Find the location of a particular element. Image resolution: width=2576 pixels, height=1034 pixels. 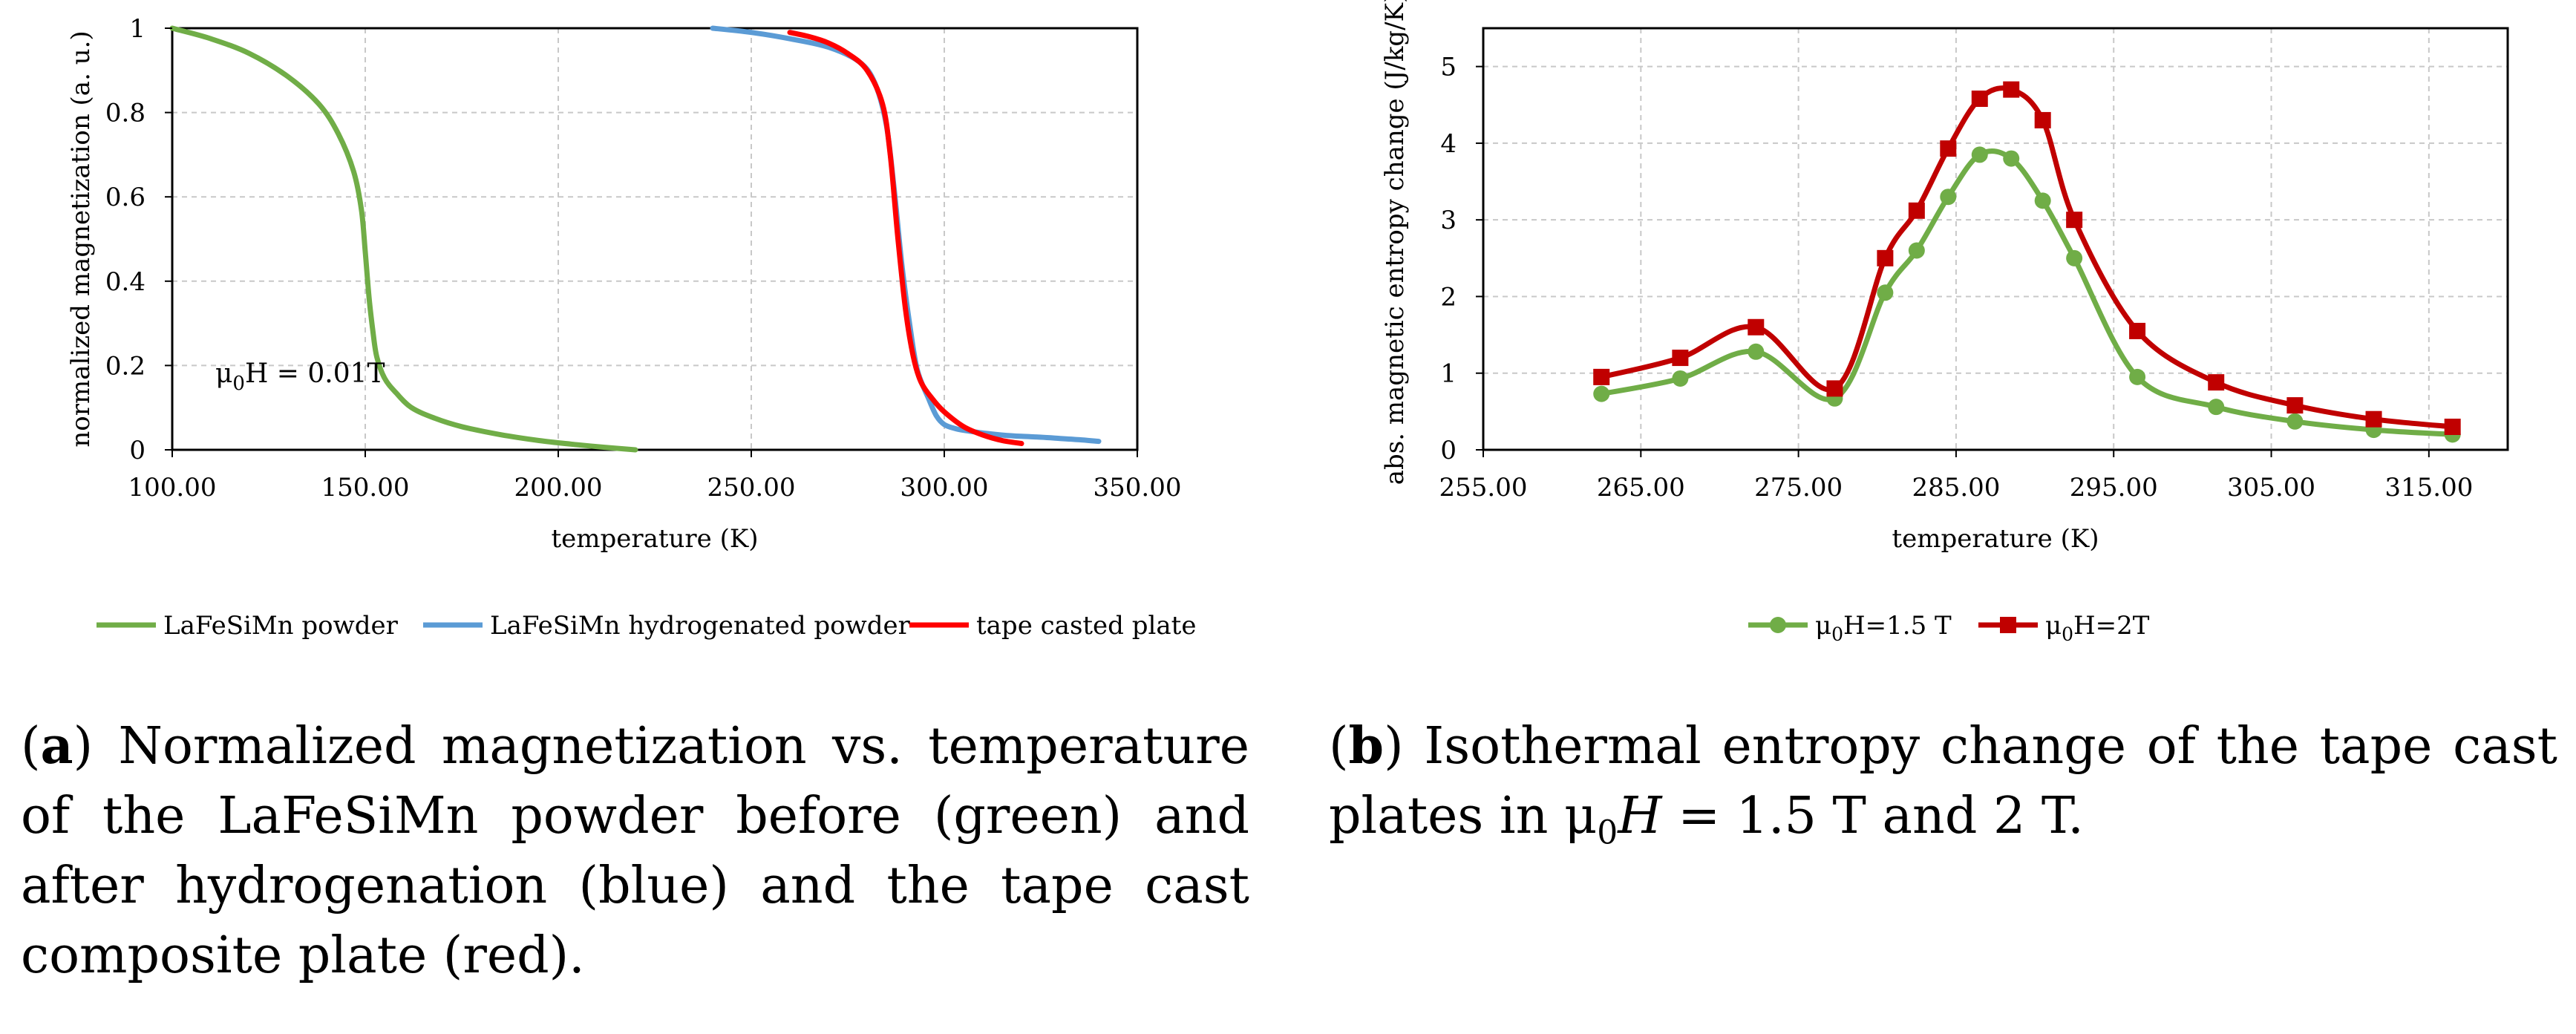

legend-sub-1: 0 is located at coordinates (1837, 635).